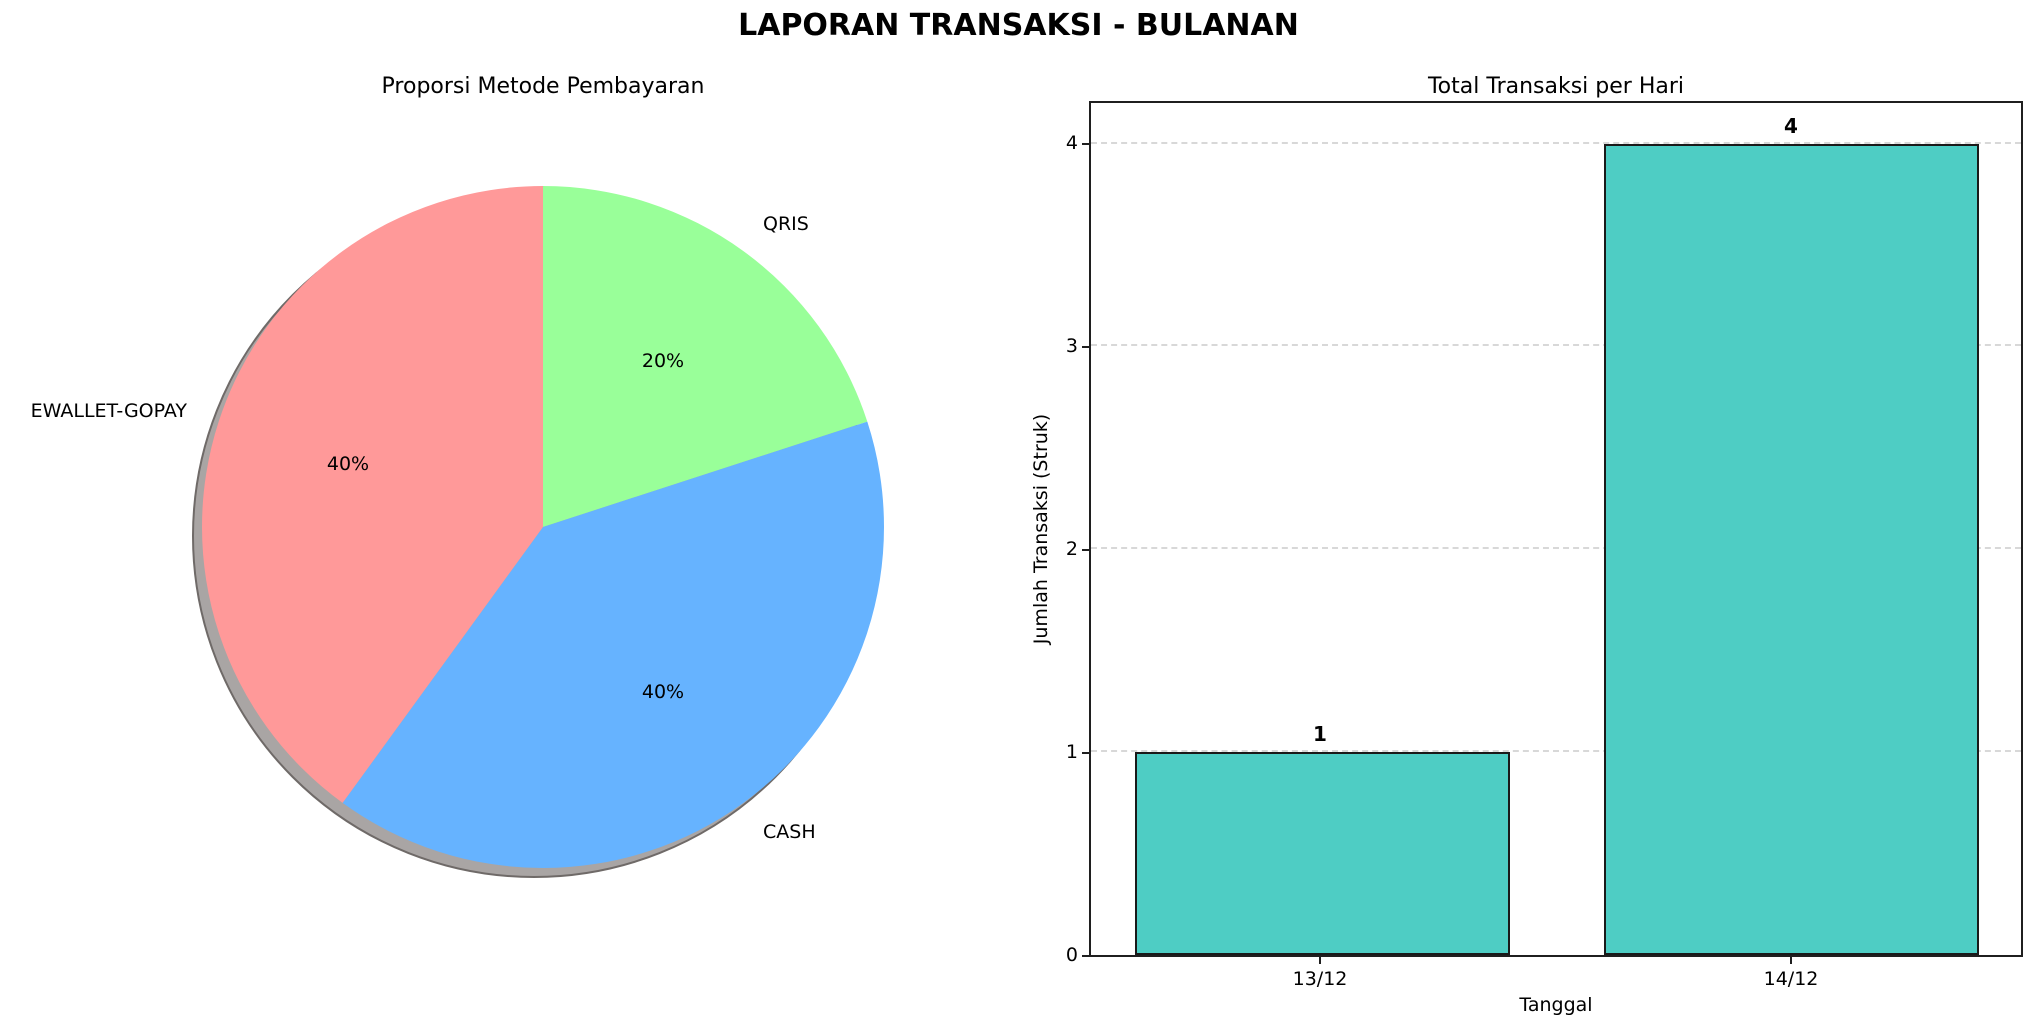 This screenshot has width=2037, height=1034. I want to click on pie-pct-cash: 40%, so click(663, 692).